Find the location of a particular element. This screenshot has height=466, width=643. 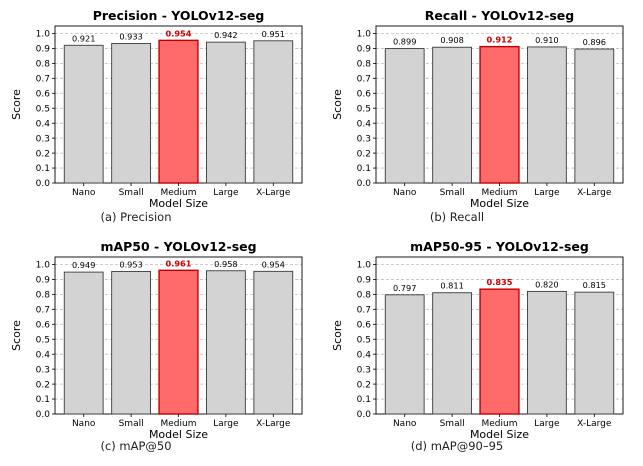

bar-value-label: 0.954 is located at coordinates (179, 33).